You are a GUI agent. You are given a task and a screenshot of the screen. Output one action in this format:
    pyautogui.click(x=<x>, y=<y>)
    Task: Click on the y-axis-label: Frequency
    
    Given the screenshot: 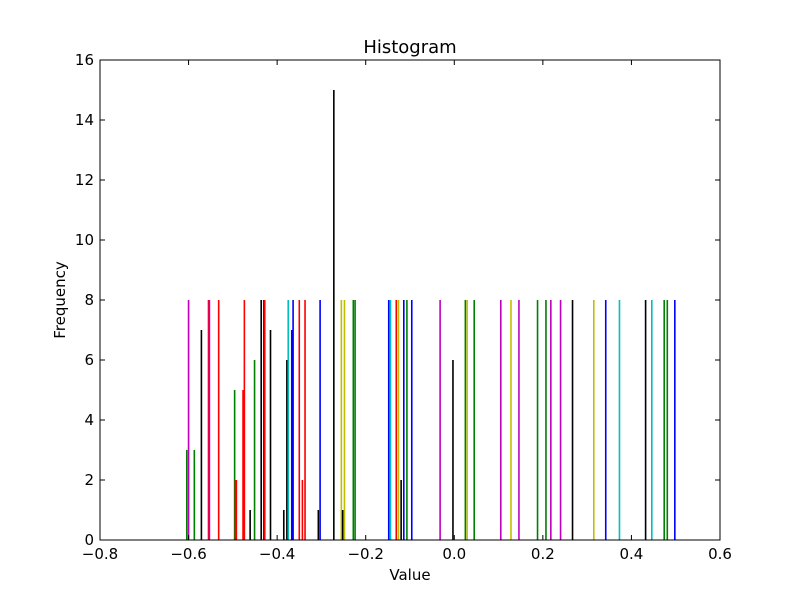 What is the action you would take?
    pyautogui.click(x=60, y=300)
    